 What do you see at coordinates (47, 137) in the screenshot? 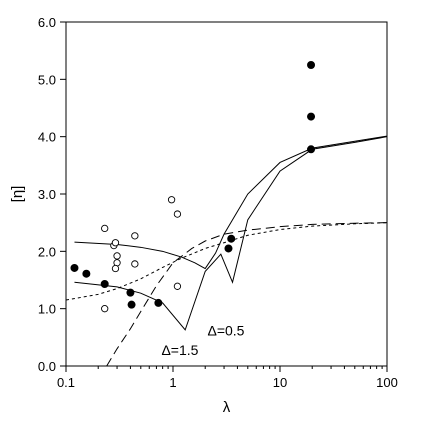
I see `y-tick-label: 4.0` at bounding box center [47, 137].